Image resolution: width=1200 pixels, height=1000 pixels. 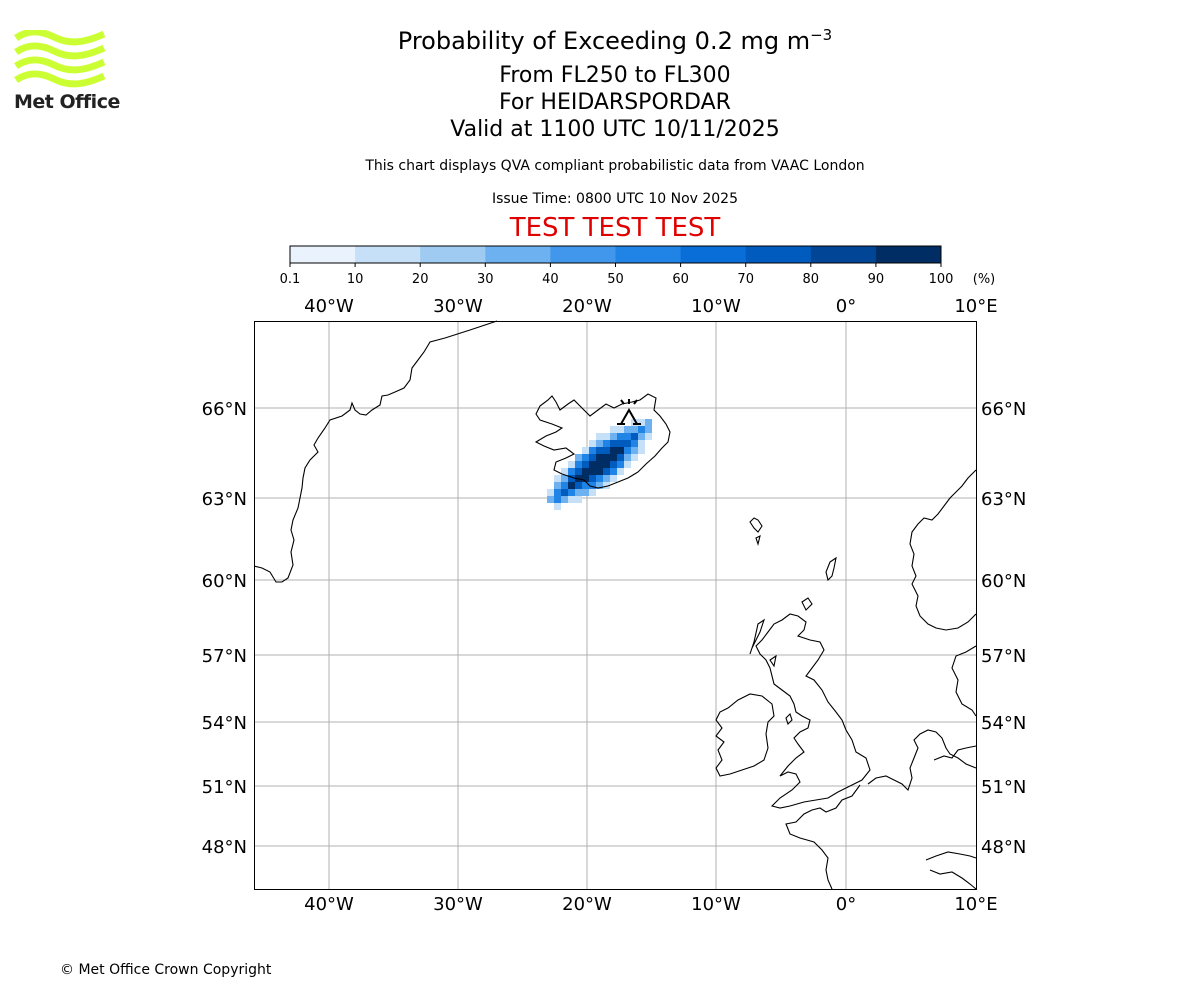 What do you see at coordinates (807, 604) in the screenshot?
I see `coastline-orkney` at bounding box center [807, 604].